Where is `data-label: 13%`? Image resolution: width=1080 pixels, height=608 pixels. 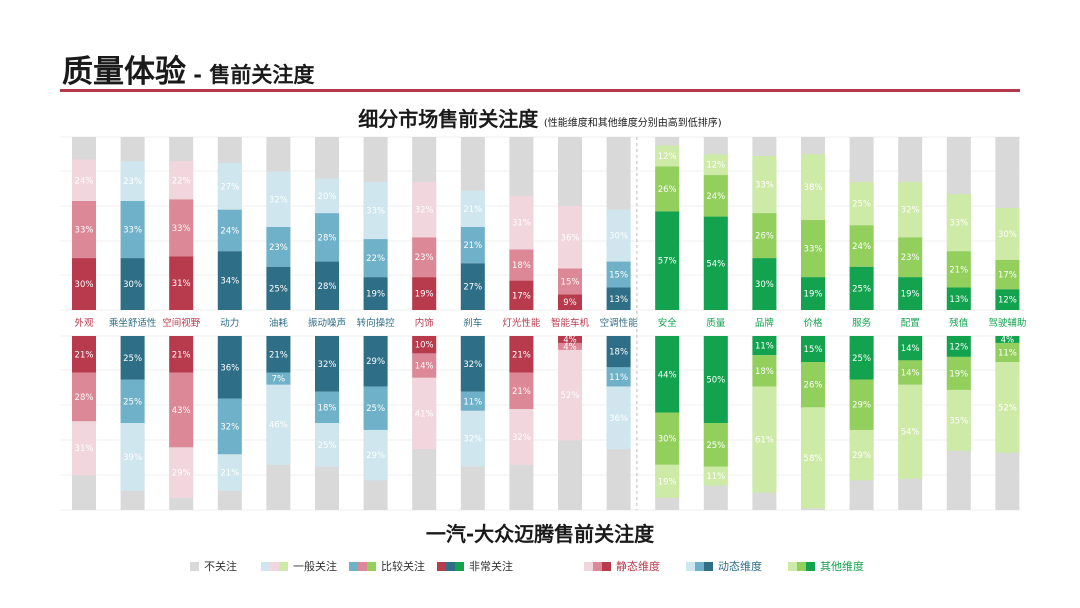 data-label: 13% is located at coordinates (618, 300).